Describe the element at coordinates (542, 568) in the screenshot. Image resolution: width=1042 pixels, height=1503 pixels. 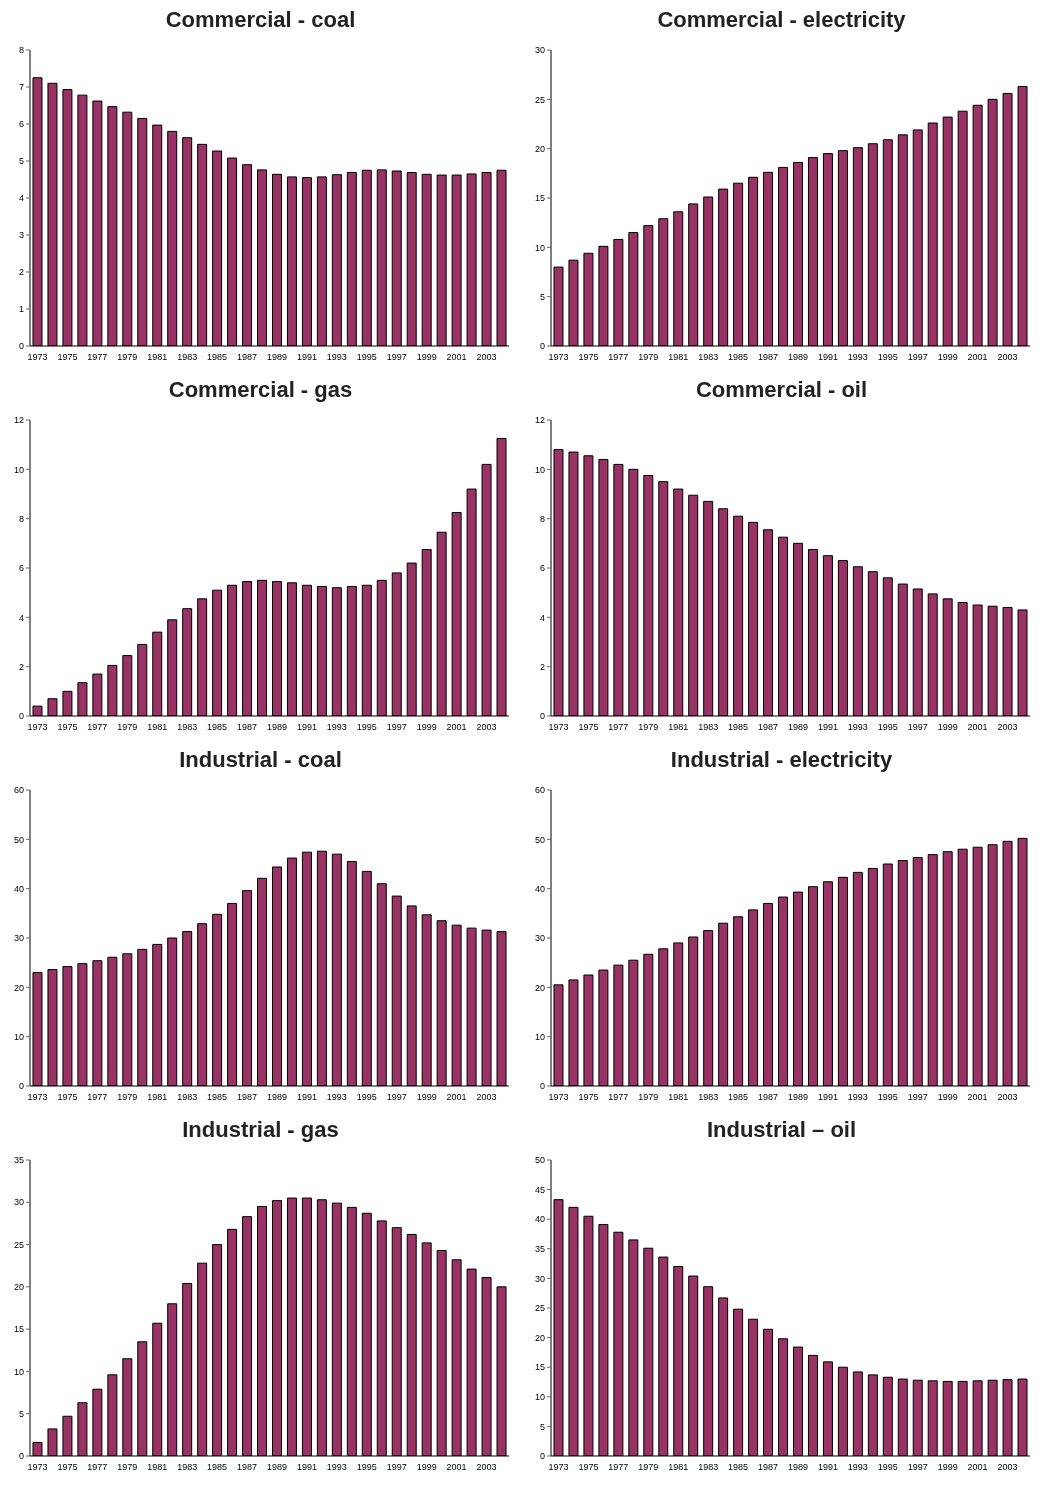
I see `y-tick-label: 6` at that location.